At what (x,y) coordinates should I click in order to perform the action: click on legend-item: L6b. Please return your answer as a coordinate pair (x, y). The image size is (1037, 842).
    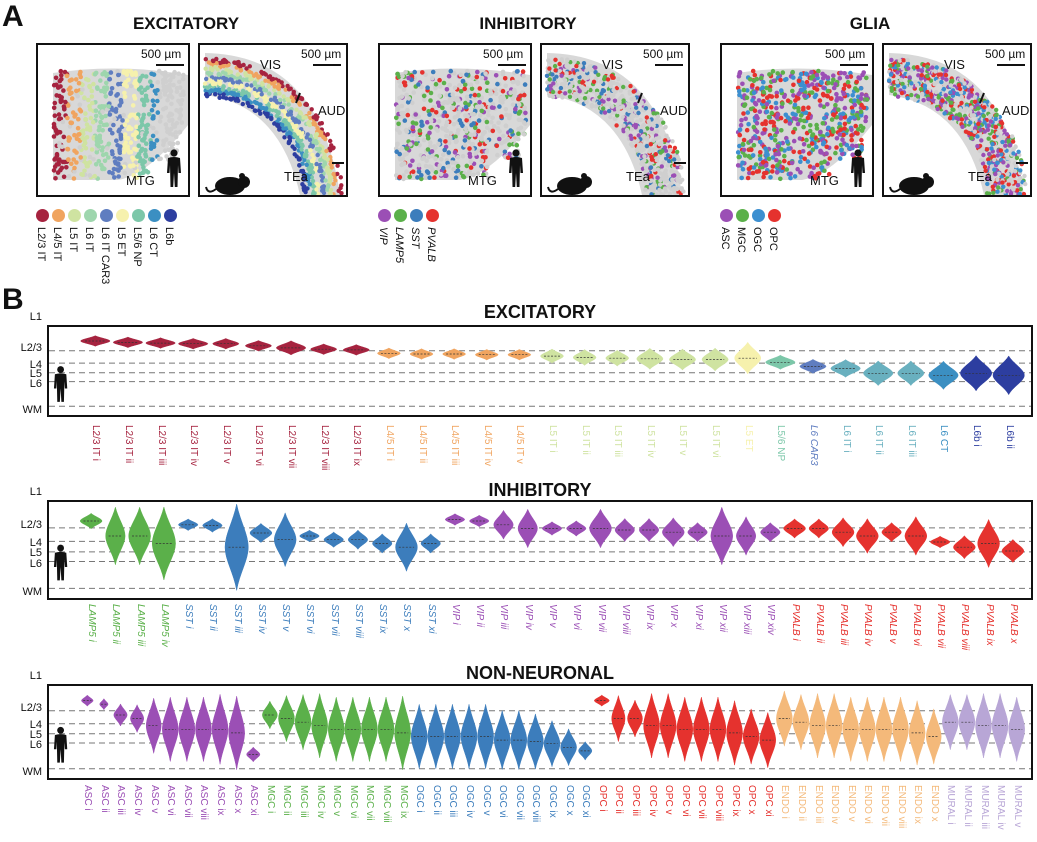
    Looking at the image, I should click on (170, 244).